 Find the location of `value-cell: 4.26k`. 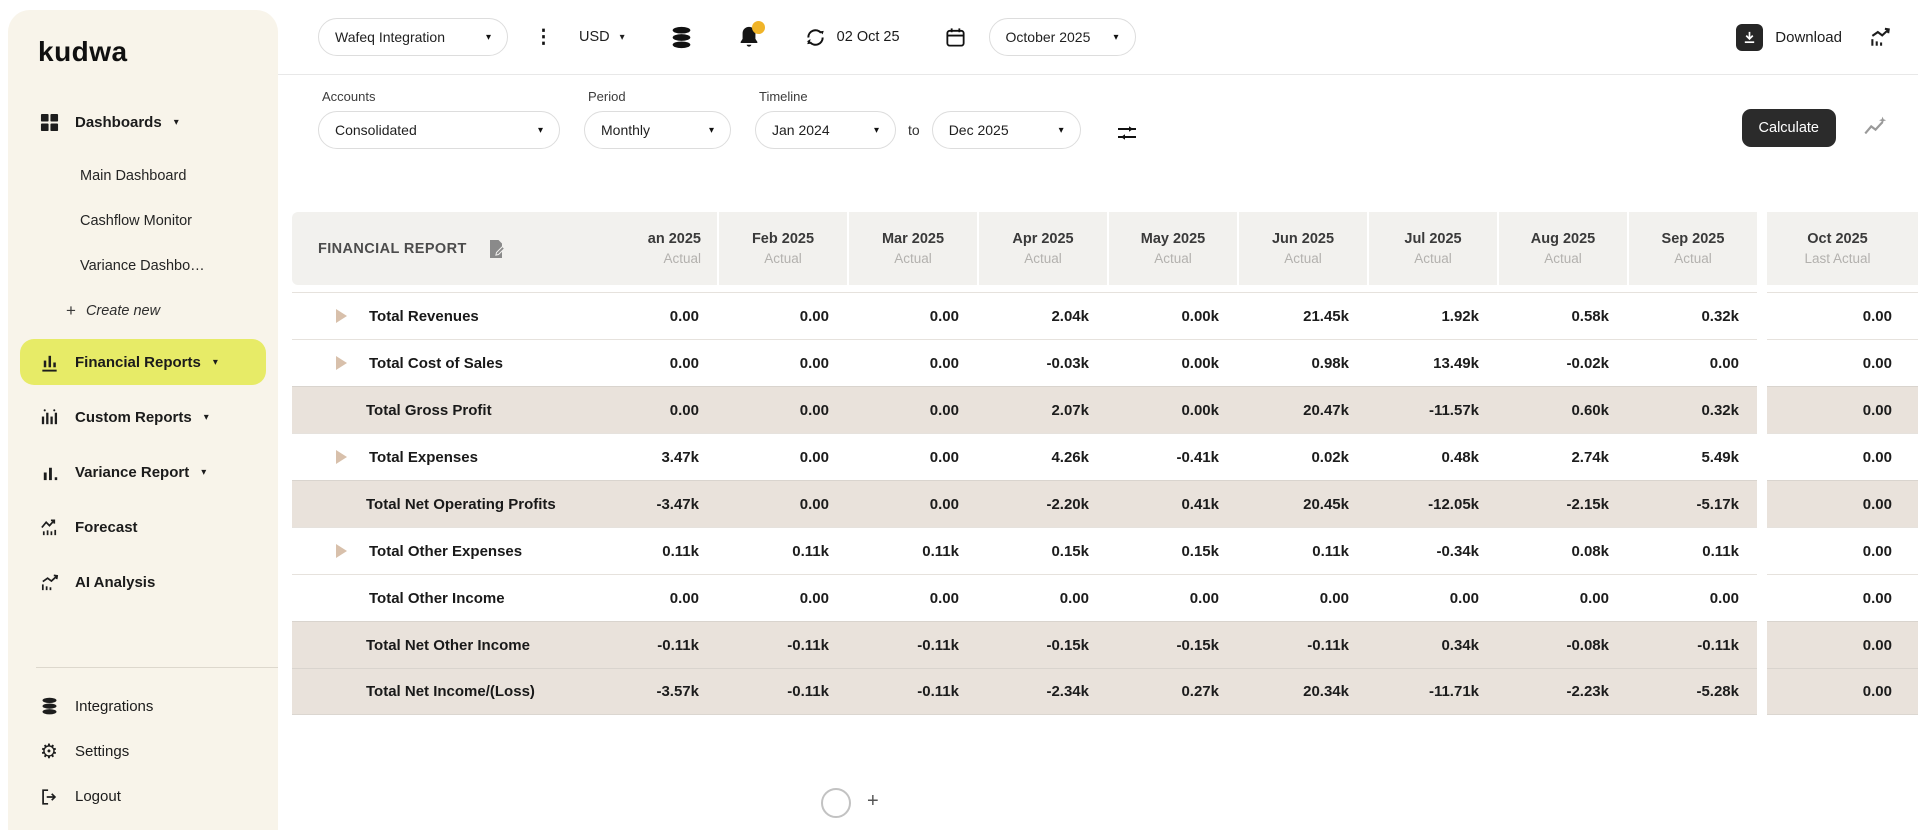

value-cell: 4.26k is located at coordinates (1042, 456).